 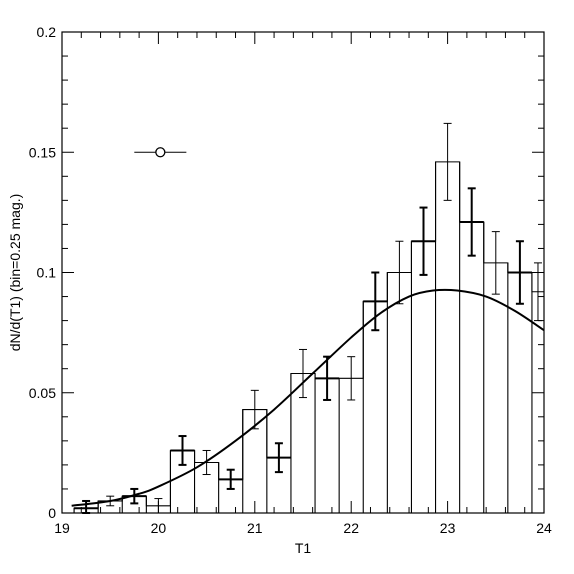 What do you see at coordinates (448, 528) in the screenshot?
I see `x-tick-label: 23` at bounding box center [448, 528].